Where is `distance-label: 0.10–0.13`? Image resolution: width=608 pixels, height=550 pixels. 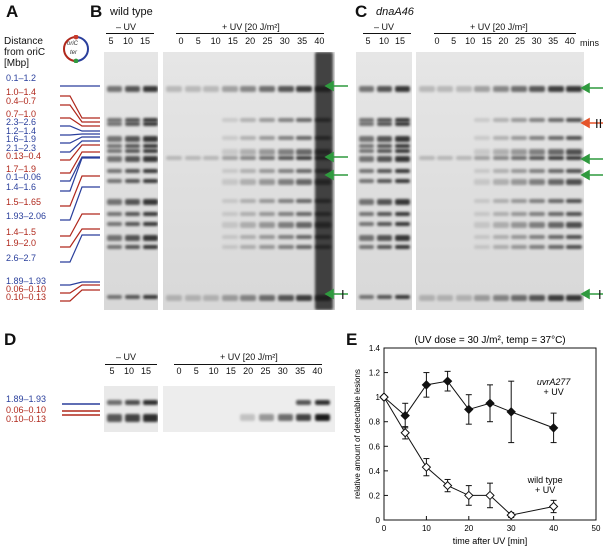 distance-label: 0.10–0.13 is located at coordinates (26, 419).